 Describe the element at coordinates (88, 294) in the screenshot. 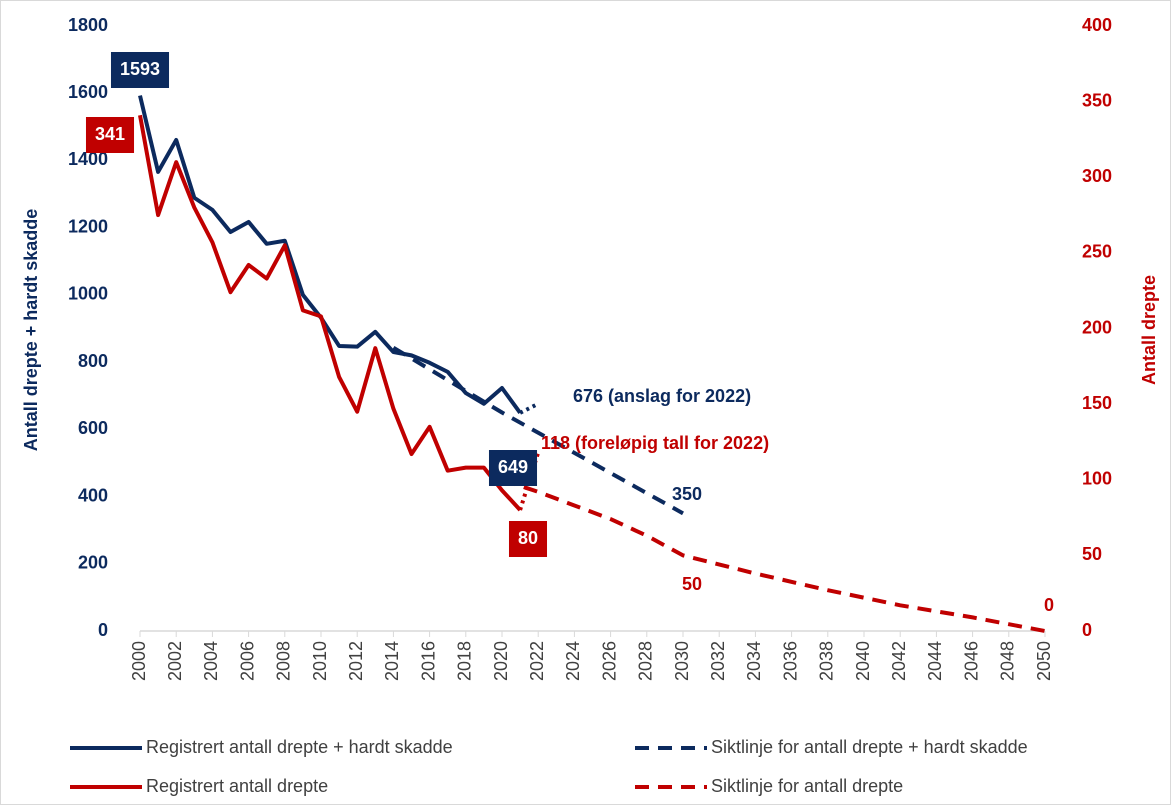

I see `y-tick-label: 1000` at that location.